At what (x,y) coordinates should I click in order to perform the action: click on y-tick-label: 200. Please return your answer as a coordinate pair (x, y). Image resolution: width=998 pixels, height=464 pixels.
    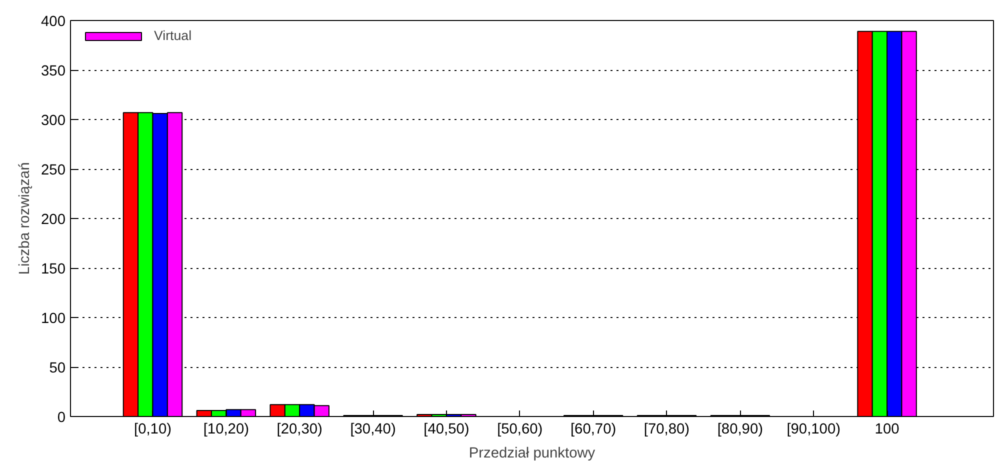
    Looking at the image, I should click on (53, 220).